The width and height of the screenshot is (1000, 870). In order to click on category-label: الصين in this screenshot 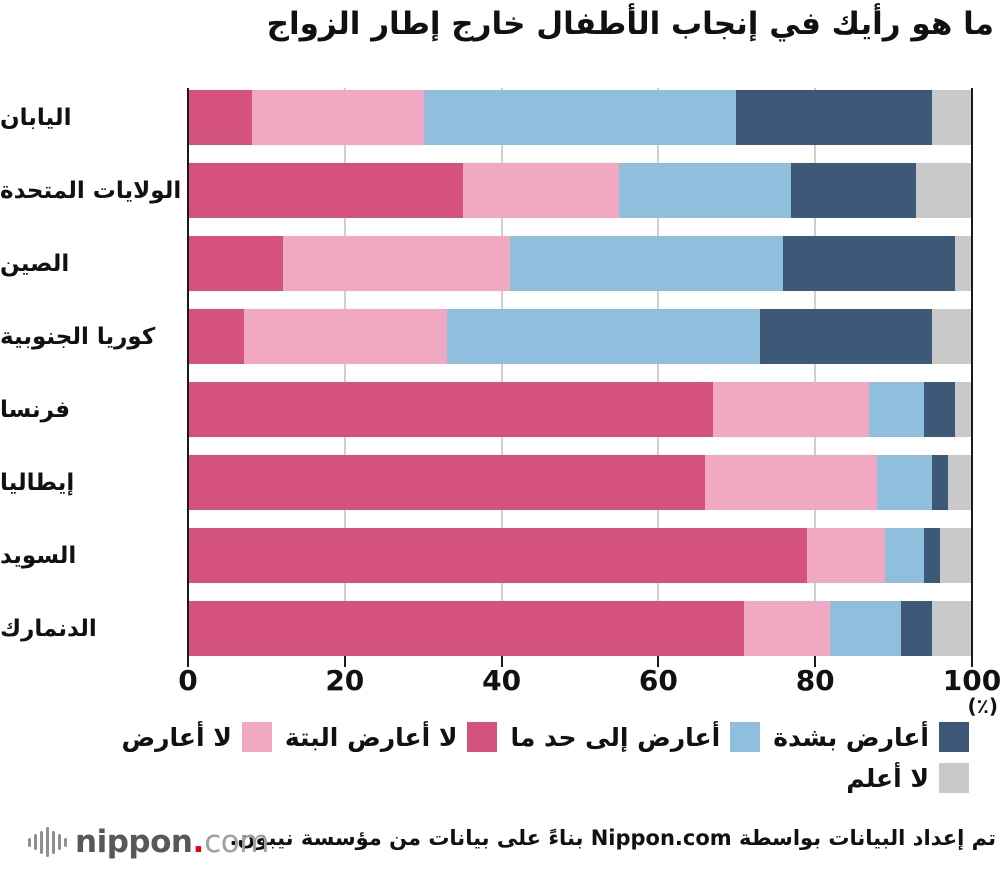, I will do `click(35, 263)`.